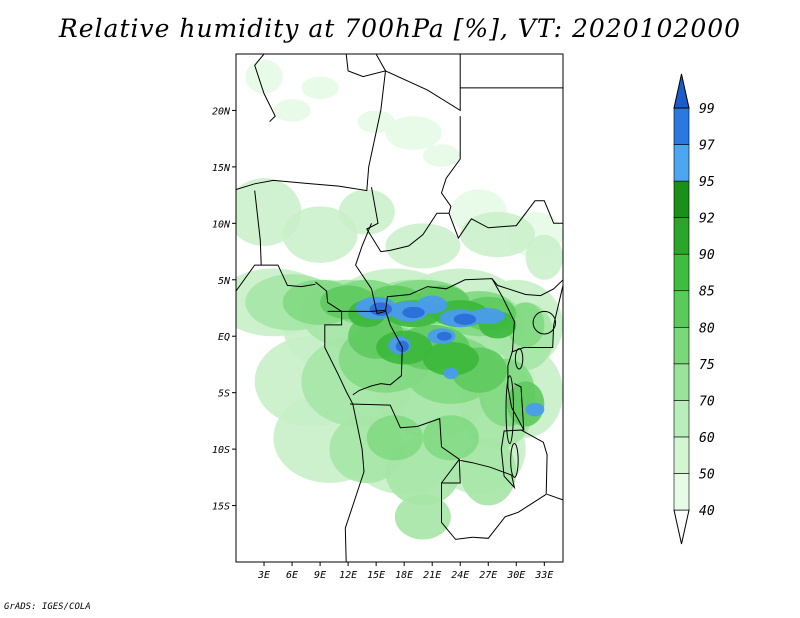 This screenshot has height=618, width=800. Describe the element at coordinates (320, 575) in the screenshot. I see `x-tick-label: 9E` at that location.